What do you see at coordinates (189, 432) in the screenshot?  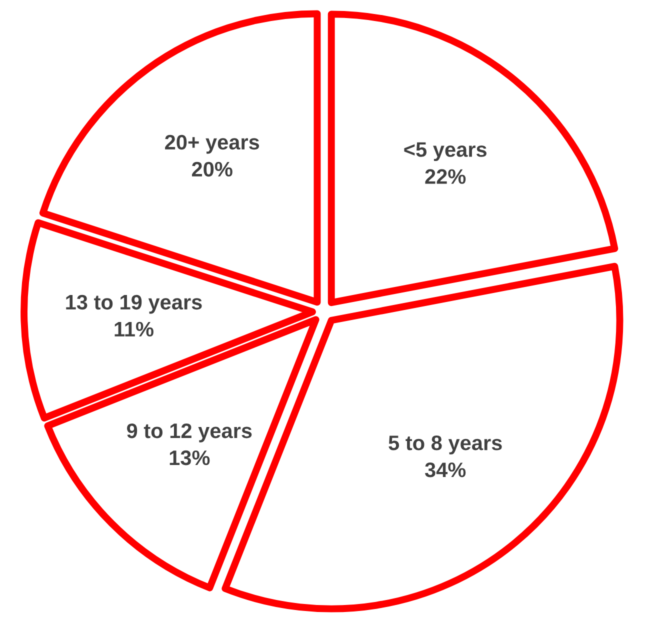 I see `slice-label: 9 to 12 years` at bounding box center [189, 432].